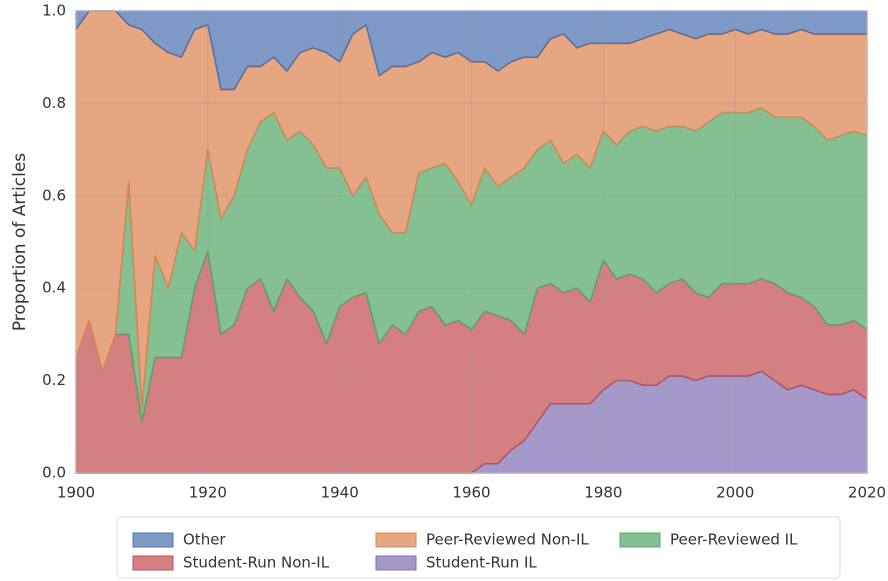  Describe the element at coordinates (507, 540) in the screenshot. I see `legend-label: Peer-Reviewed Non-IL` at that location.